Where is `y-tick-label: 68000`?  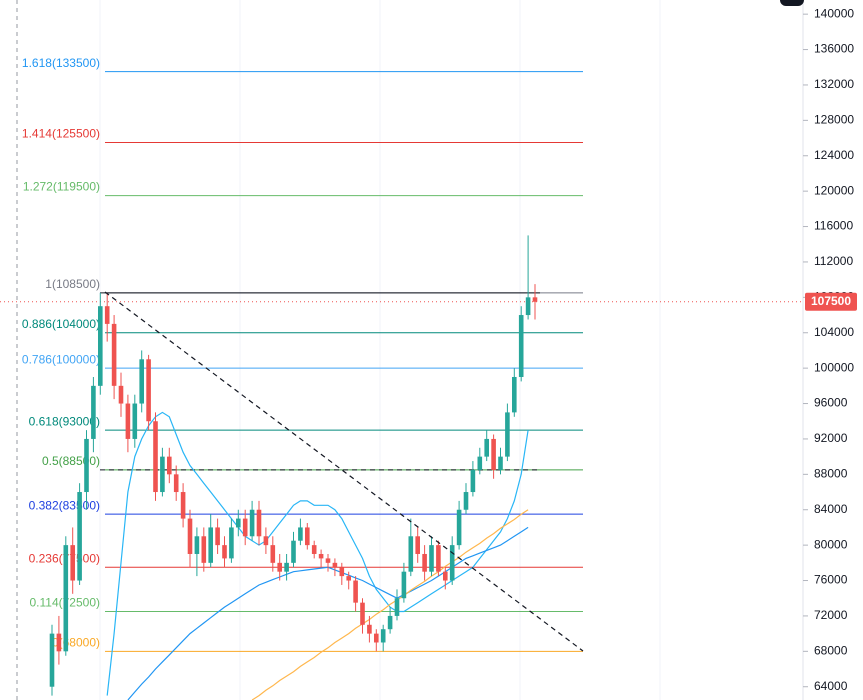
y-tick-label: 68000 is located at coordinates (831, 650).